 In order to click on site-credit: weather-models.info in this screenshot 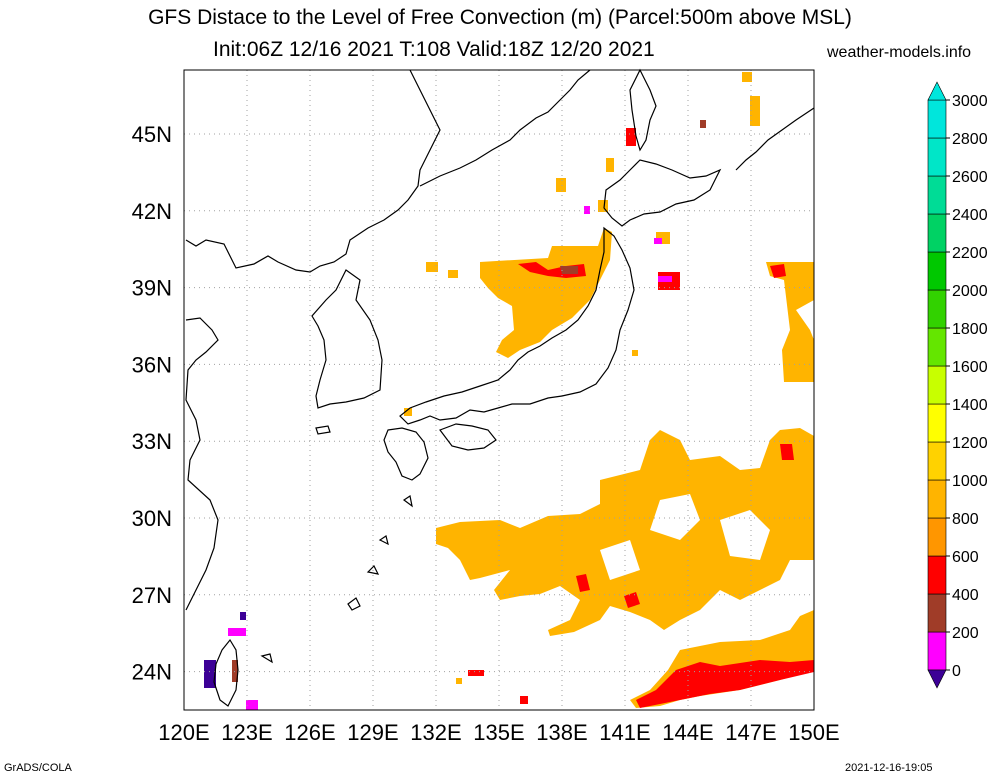, I will do `click(899, 52)`.